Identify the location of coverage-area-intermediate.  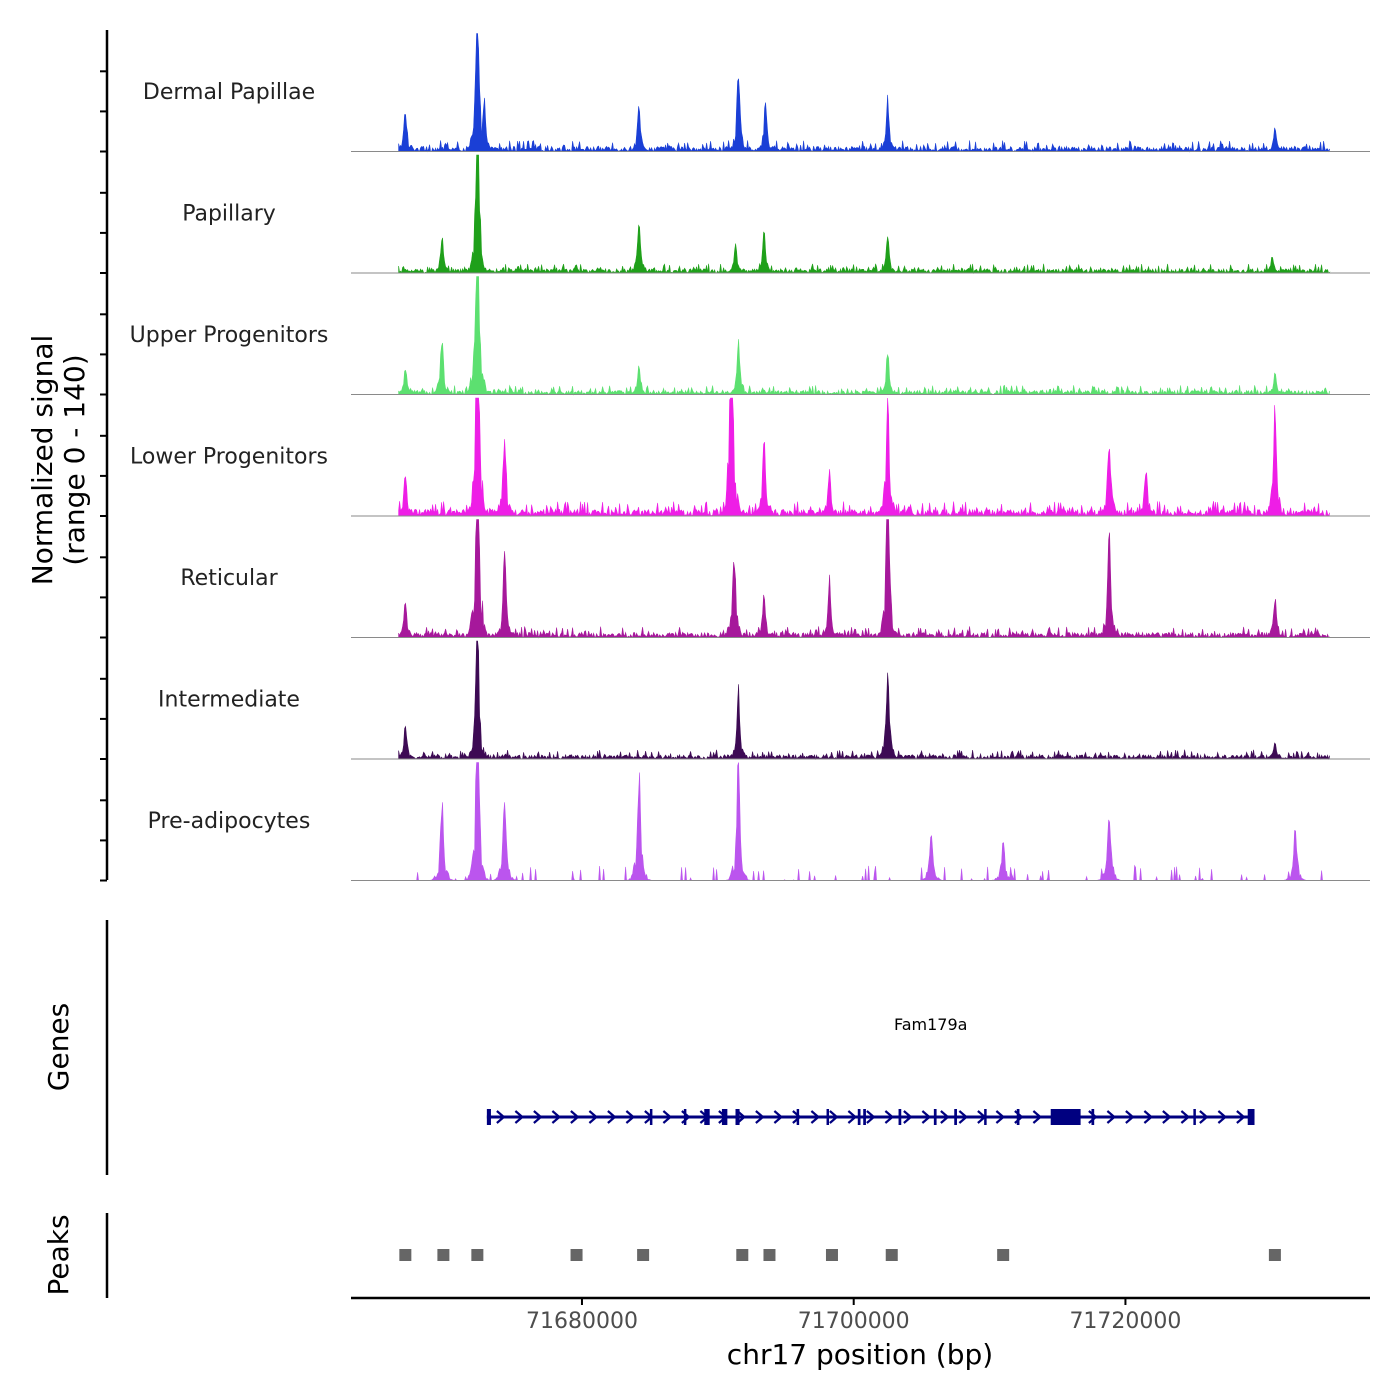
(864, 700).